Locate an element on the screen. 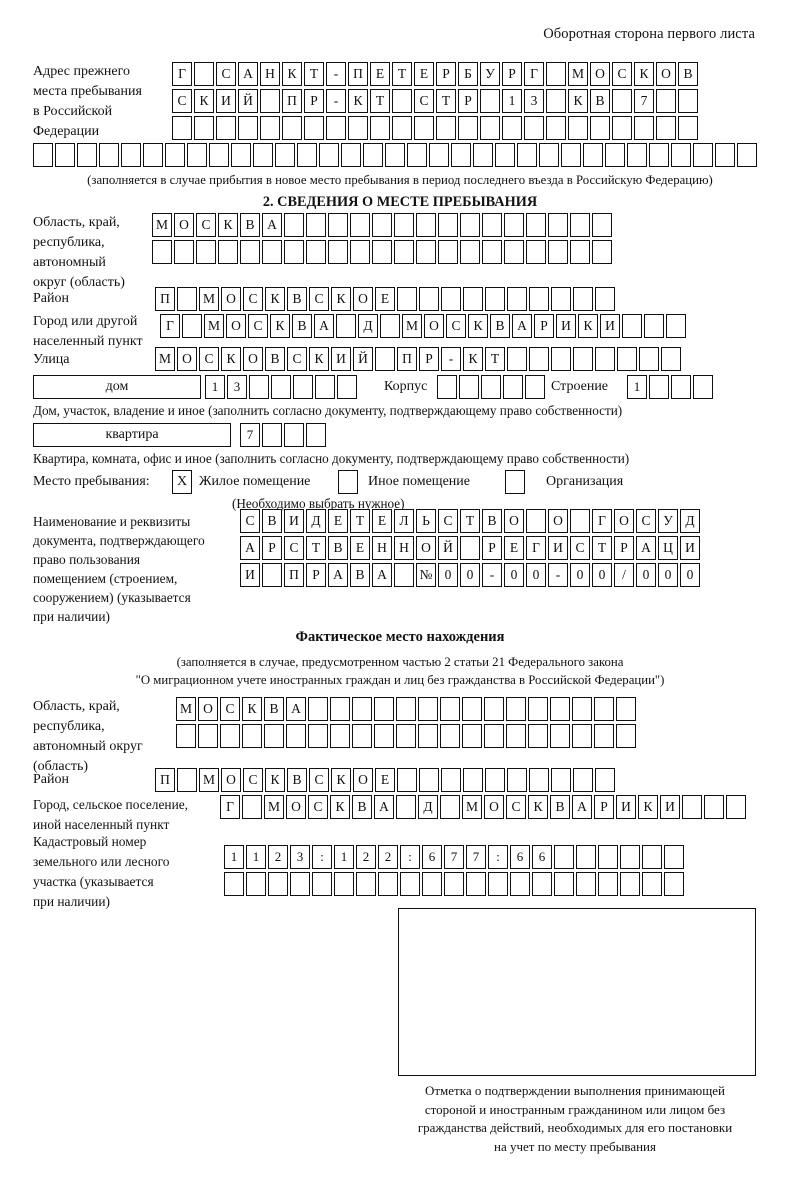 Image resolution: width=800 pixels, height=1180 pixels. letter-cell: 7 is located at coordinates (454, 857).